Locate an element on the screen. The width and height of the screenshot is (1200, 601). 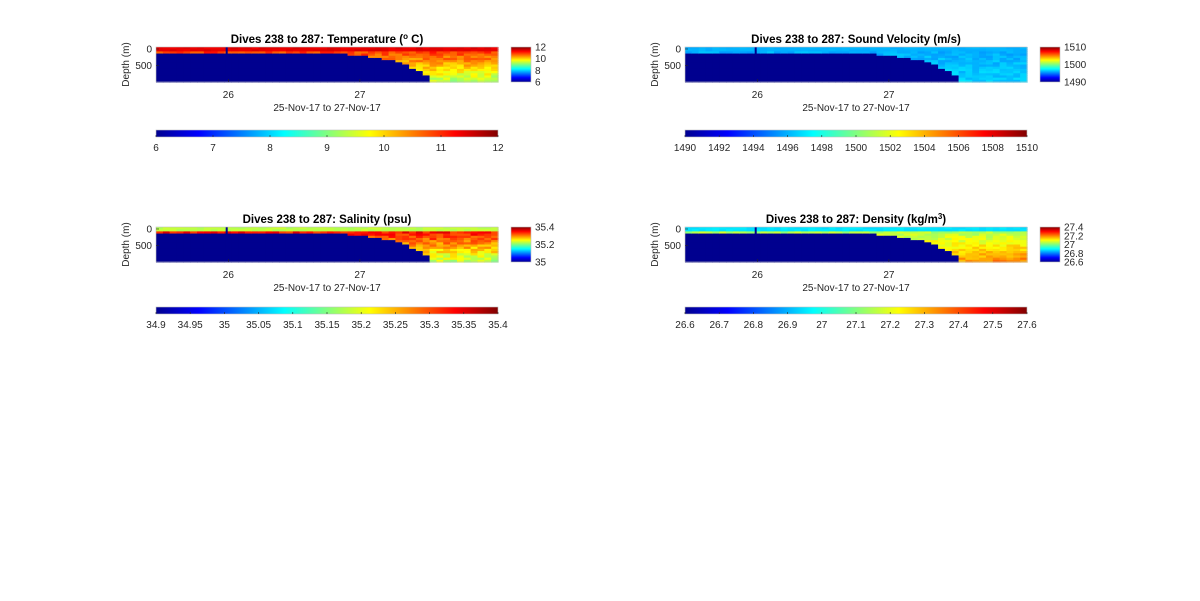
colorbar-tick-label: 12 is located at coordinates (498, 148).